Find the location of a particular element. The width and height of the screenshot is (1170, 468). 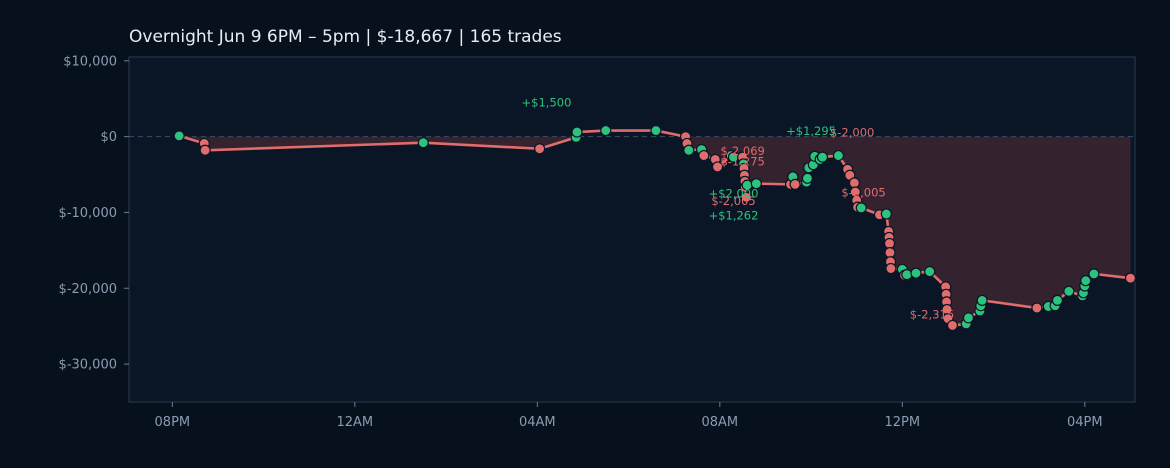

x-tick-label: 08AM is located at coordinates (719, 422).